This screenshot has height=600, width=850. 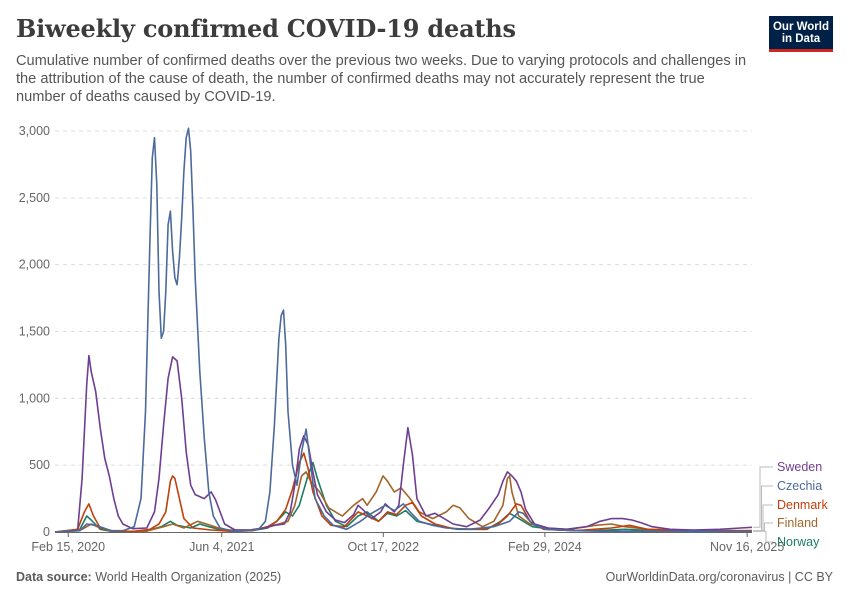 I want to click on legend-label-norway: Norway, so click(x=798, y=542).